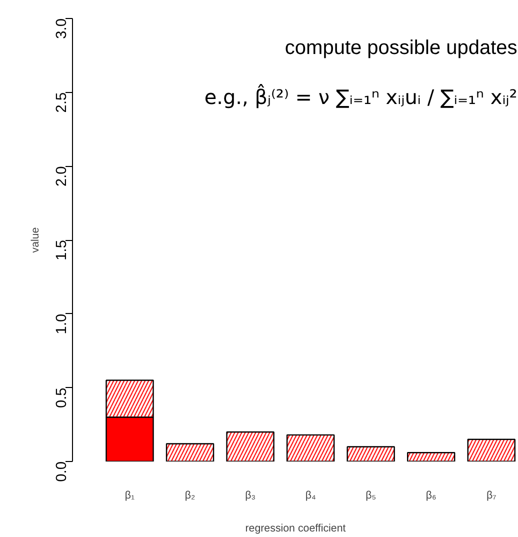 Image resolution: width=518 pixels, height=537 pixels. I want to click on y-tick-label: 2.0, so click(62, 176).